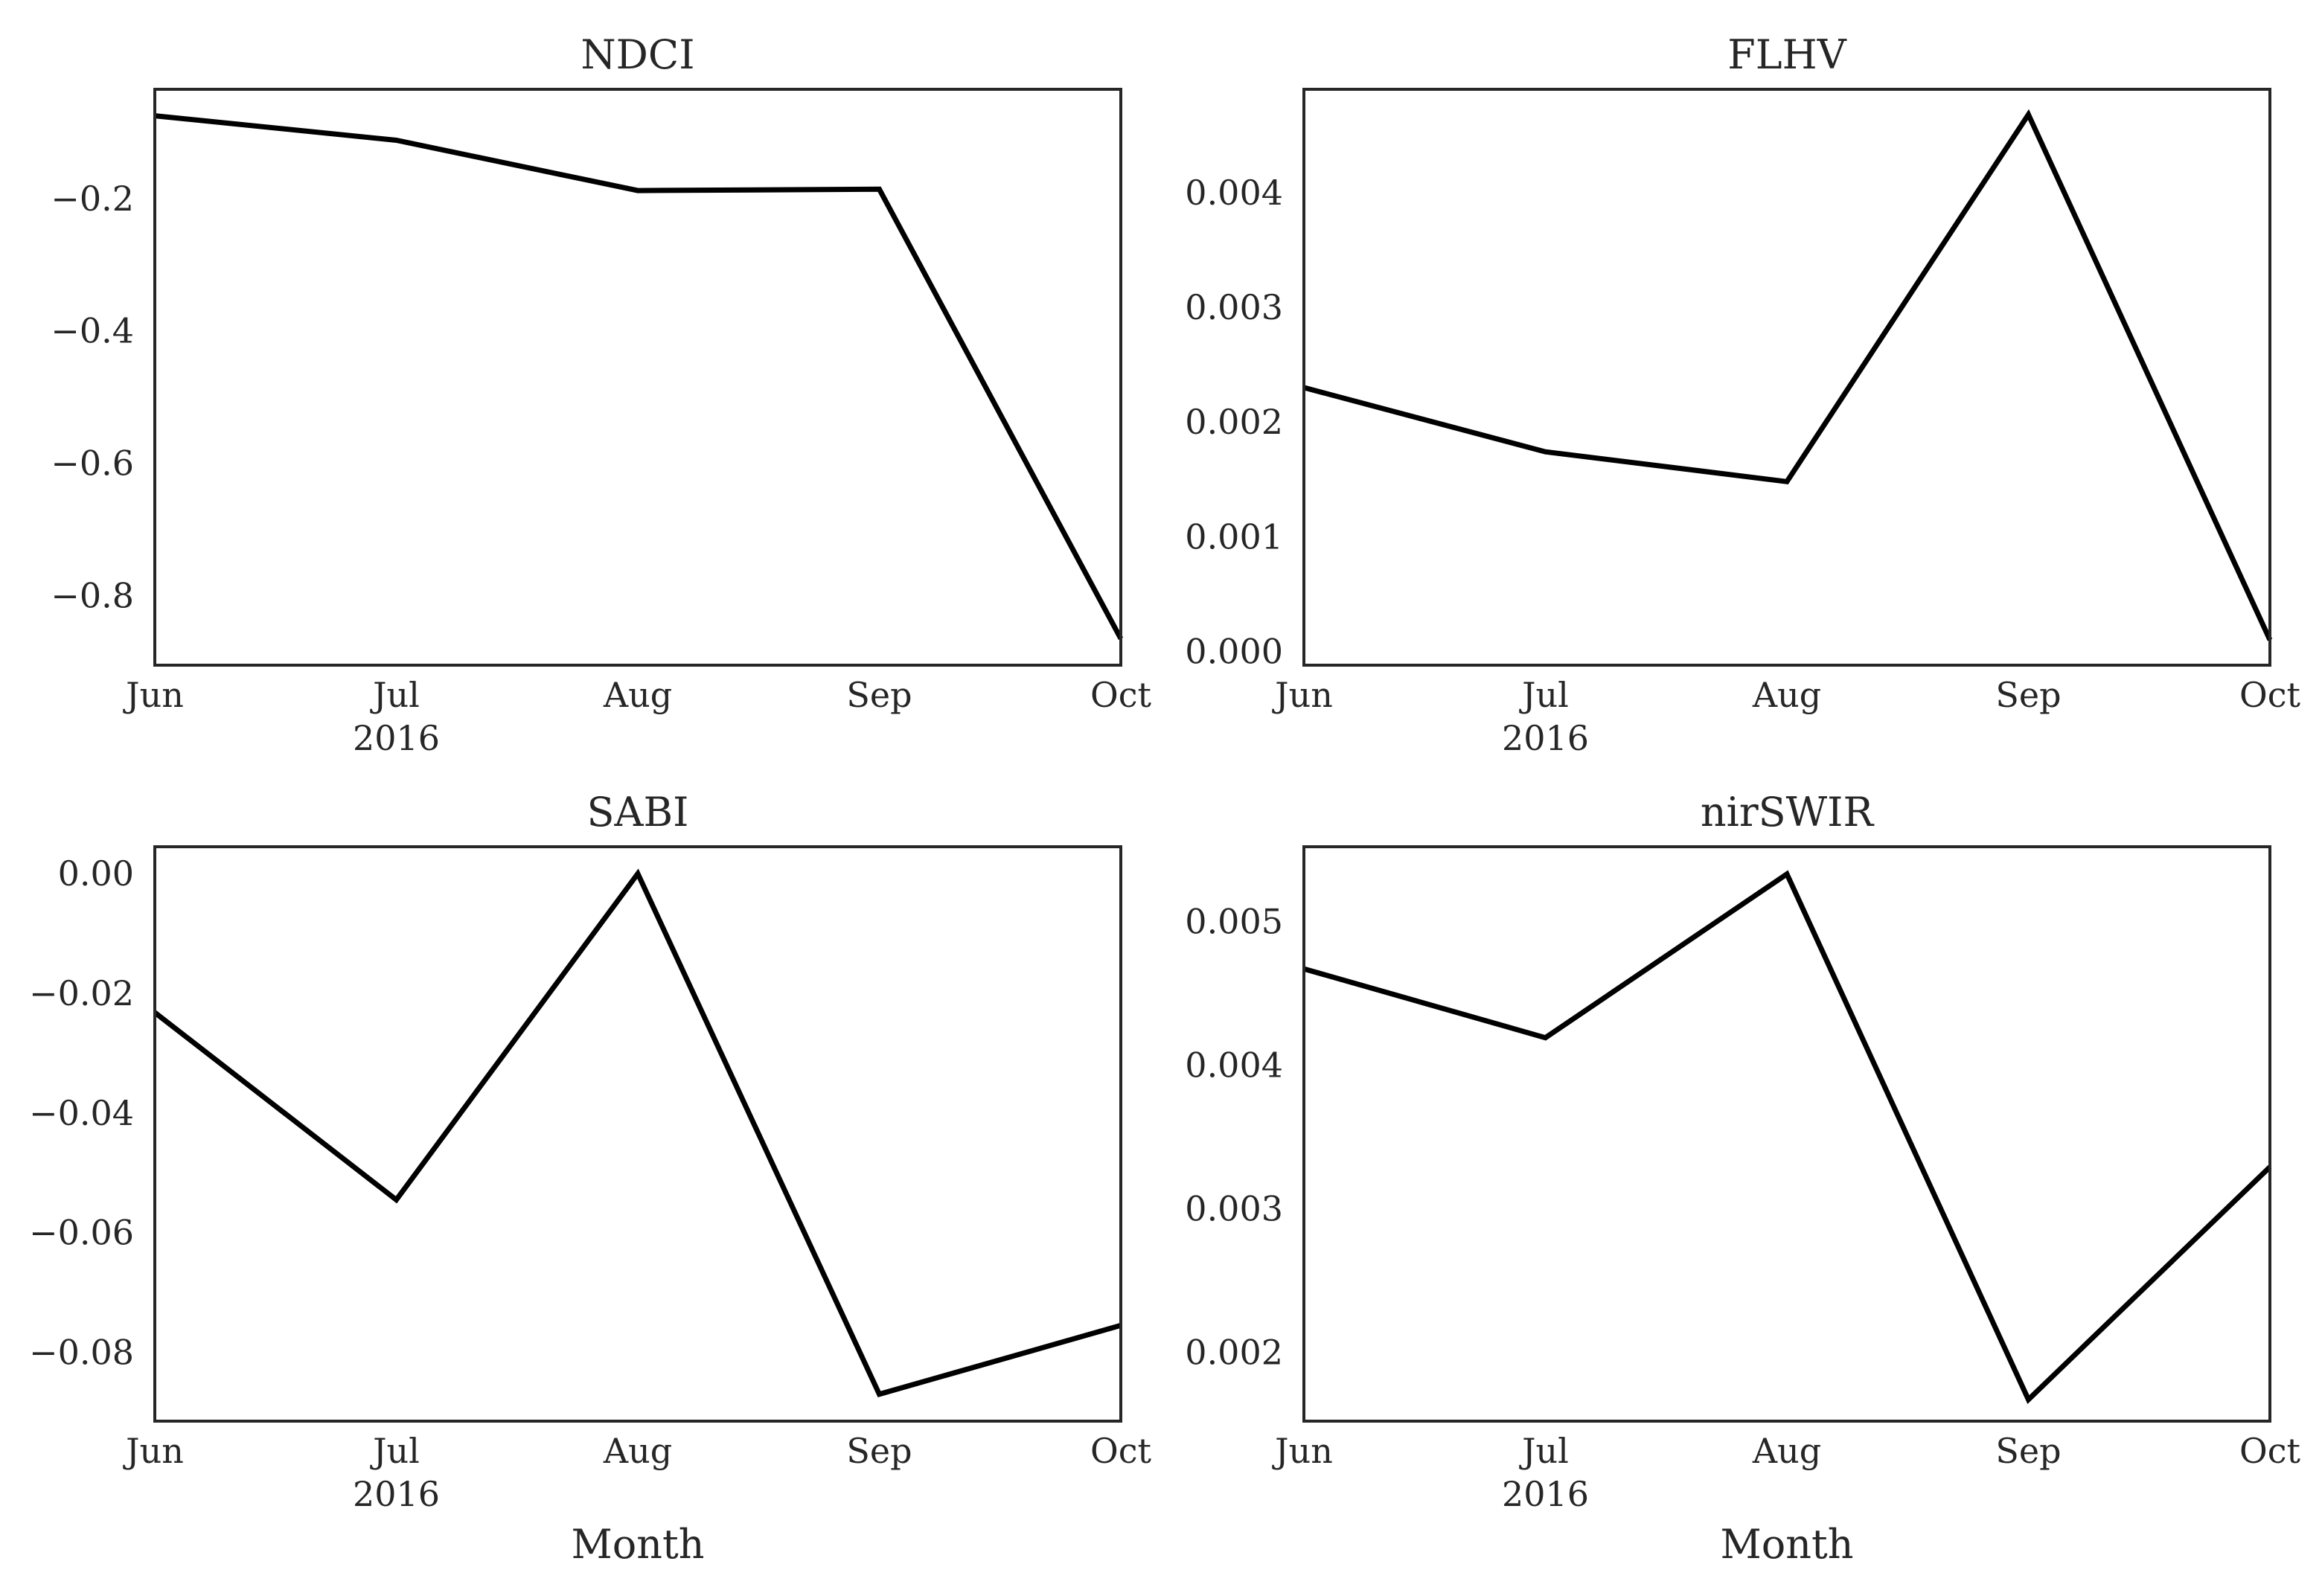  What do you see at coordinates (637, 54) in the screenshot?
I see `chart-title: NDCI` at bounding box center [637, 54].